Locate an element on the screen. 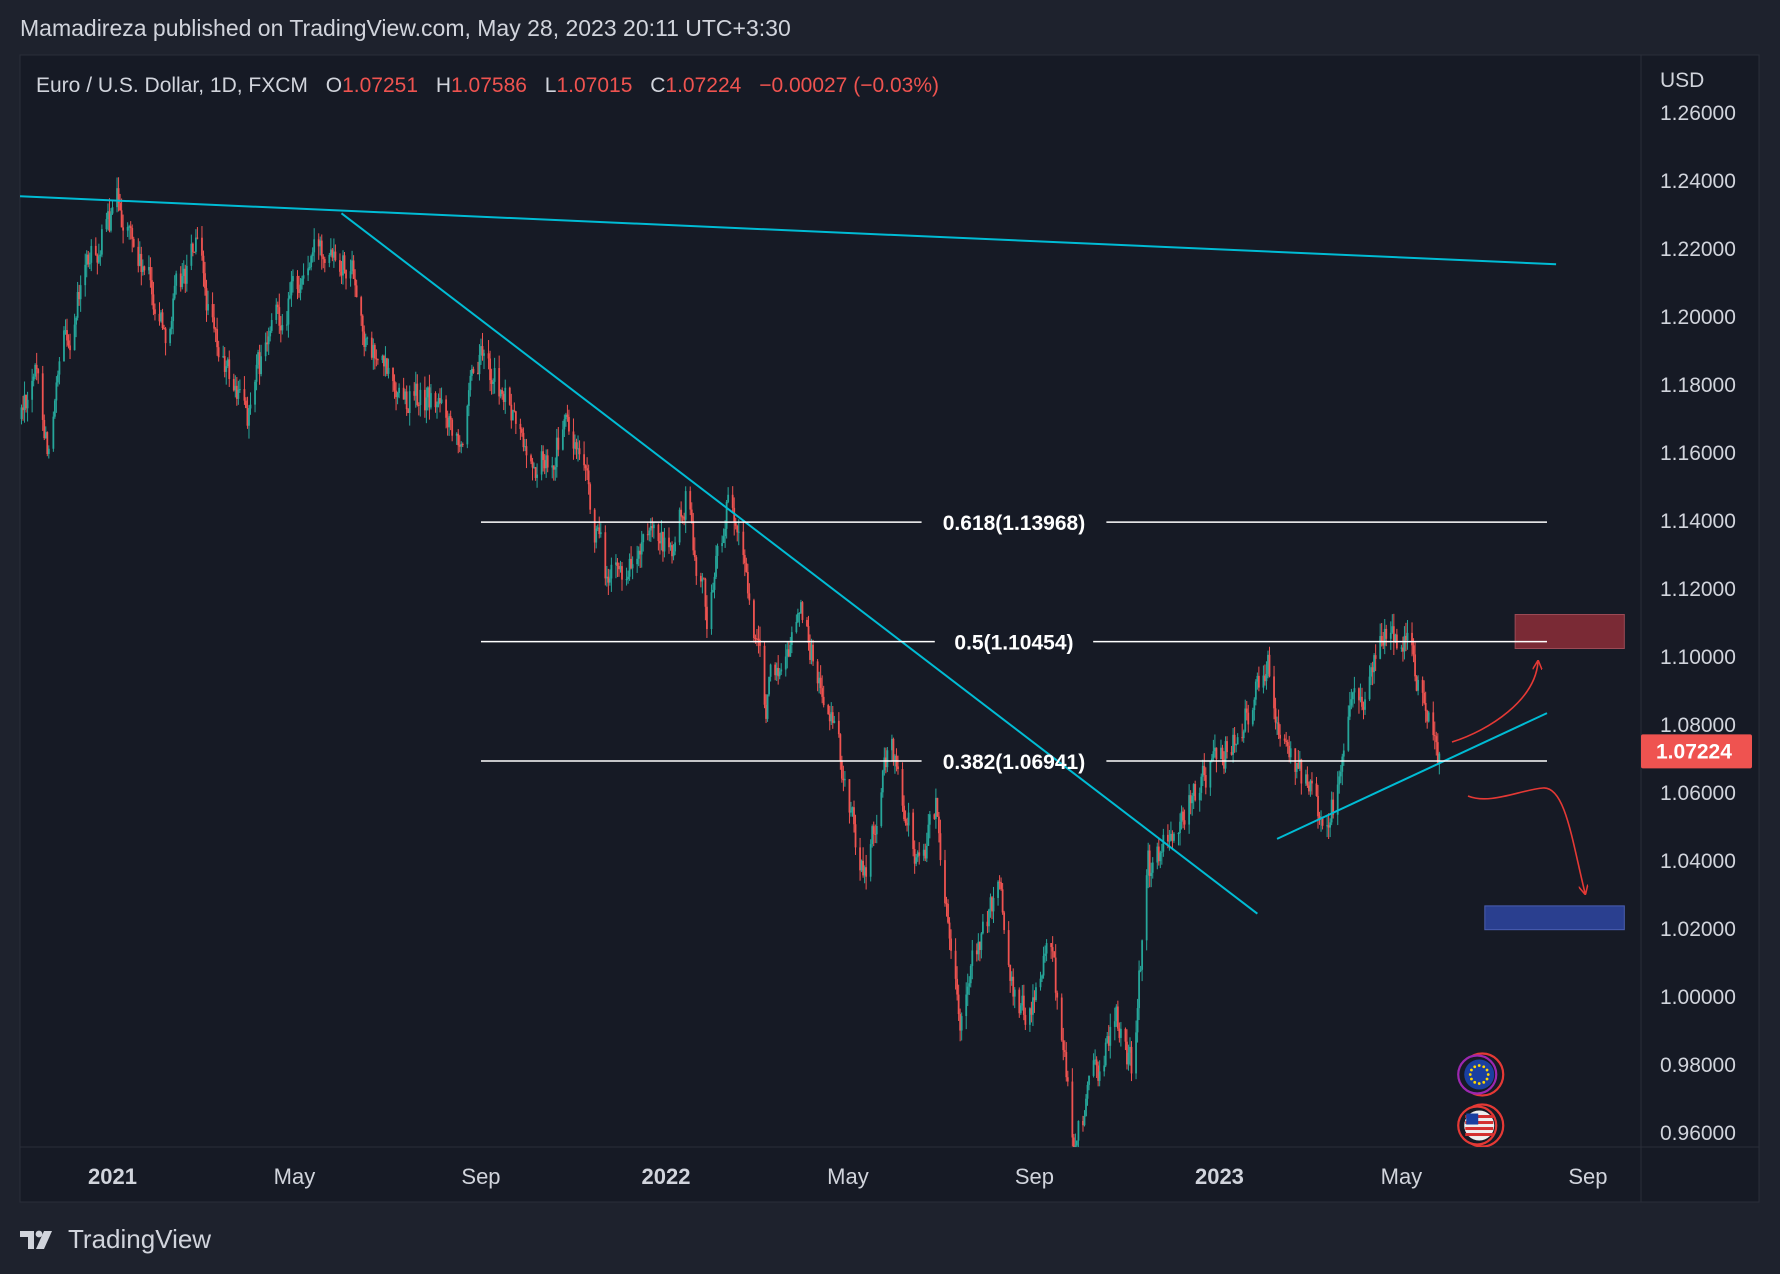 The width and height of the screenshot is (1780, 1274). price-tick-label: 0.98000 is located at coordinates (1698, 1065).